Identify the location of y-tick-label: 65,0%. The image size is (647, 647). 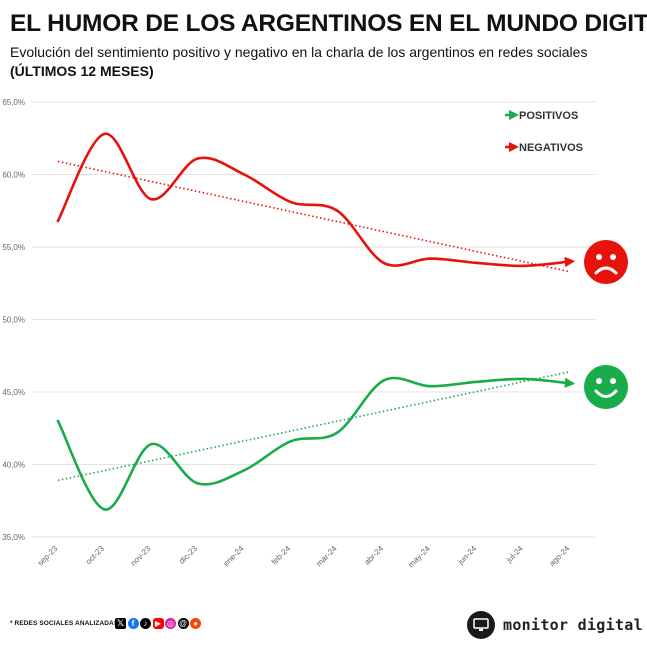
(13, 102).